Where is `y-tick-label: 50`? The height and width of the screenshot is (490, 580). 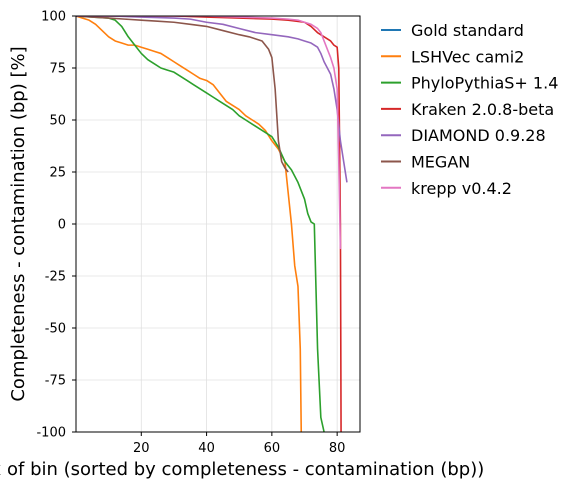 y-tick-label: 50 is located at coordinates (57, 121).